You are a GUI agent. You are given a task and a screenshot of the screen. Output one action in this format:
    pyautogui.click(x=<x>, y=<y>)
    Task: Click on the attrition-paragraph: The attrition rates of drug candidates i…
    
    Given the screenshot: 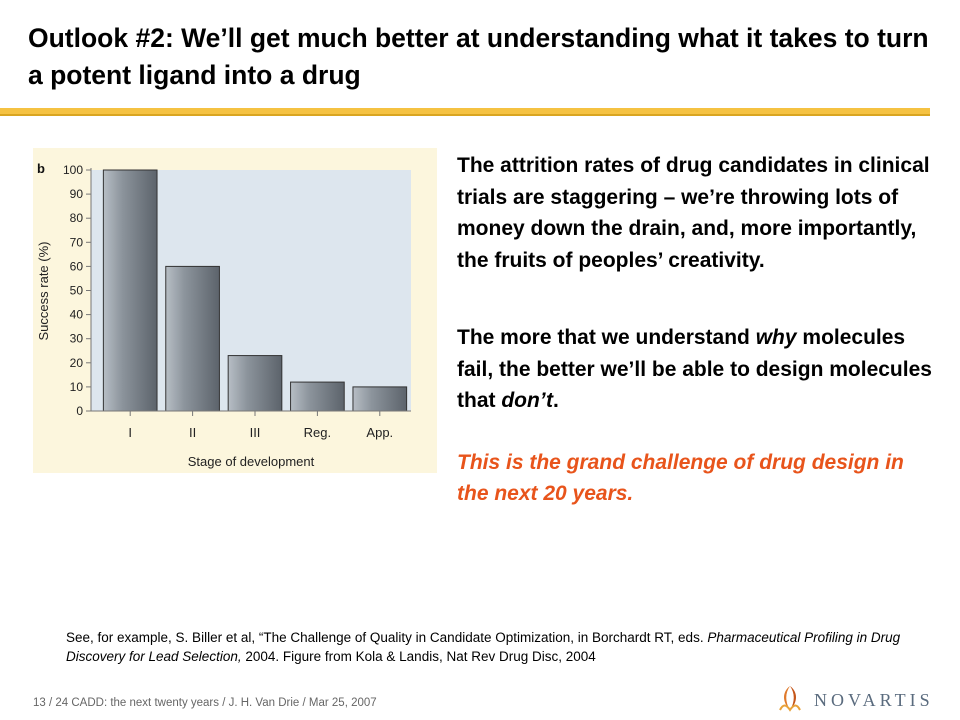 What is the action you would take?
    pyautogui.click(x=693, y=213)
    